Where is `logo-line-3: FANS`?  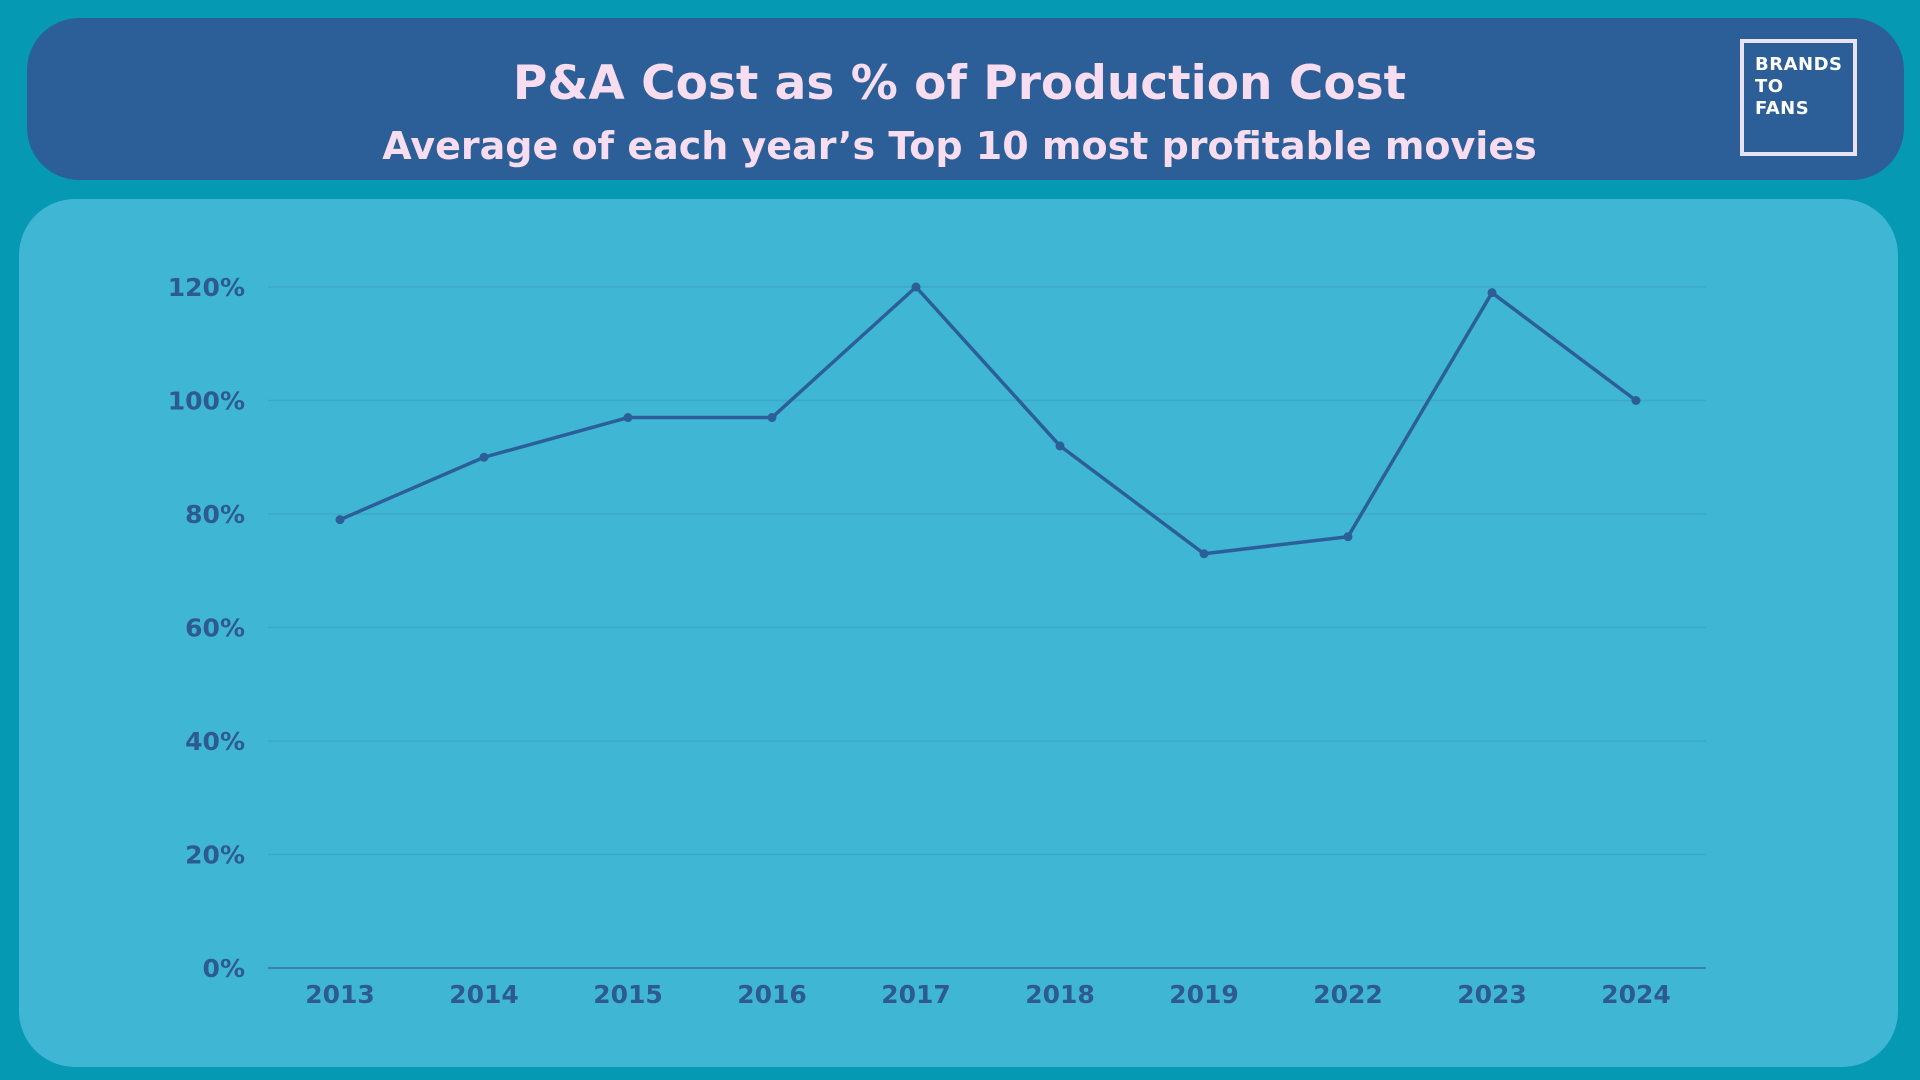
logo-line-3: FANS is located at coordinates (1782, 108).